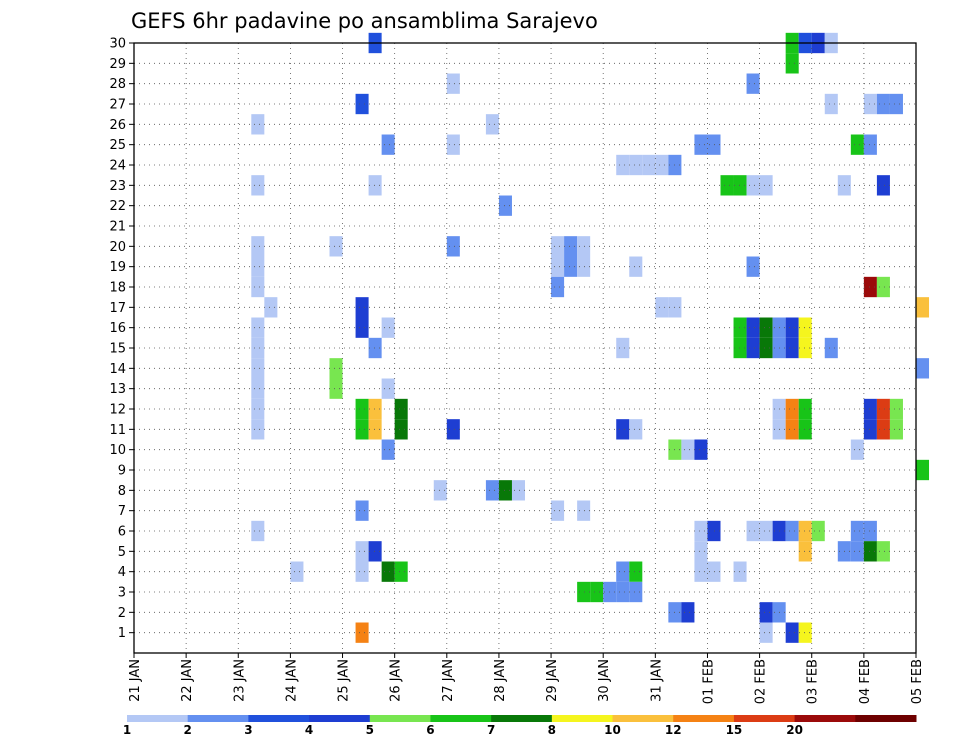 The height and width of the screenshot is (746, 960). Describe the element at coordinates (117, 430) in the screenshot. I see `y-tick-label: 11` at that location.